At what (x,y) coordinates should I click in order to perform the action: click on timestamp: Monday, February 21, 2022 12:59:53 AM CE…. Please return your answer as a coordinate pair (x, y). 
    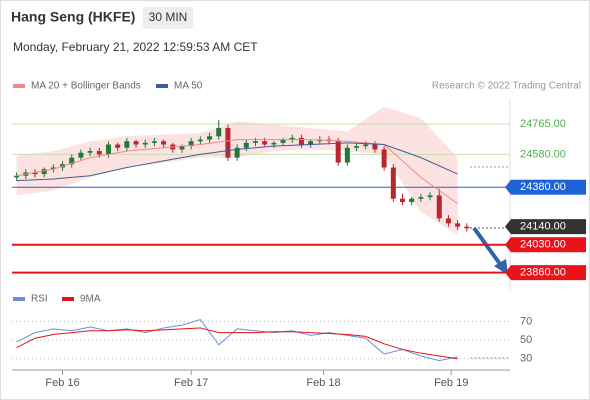
    Looking at the image, I should click on (135, 47).